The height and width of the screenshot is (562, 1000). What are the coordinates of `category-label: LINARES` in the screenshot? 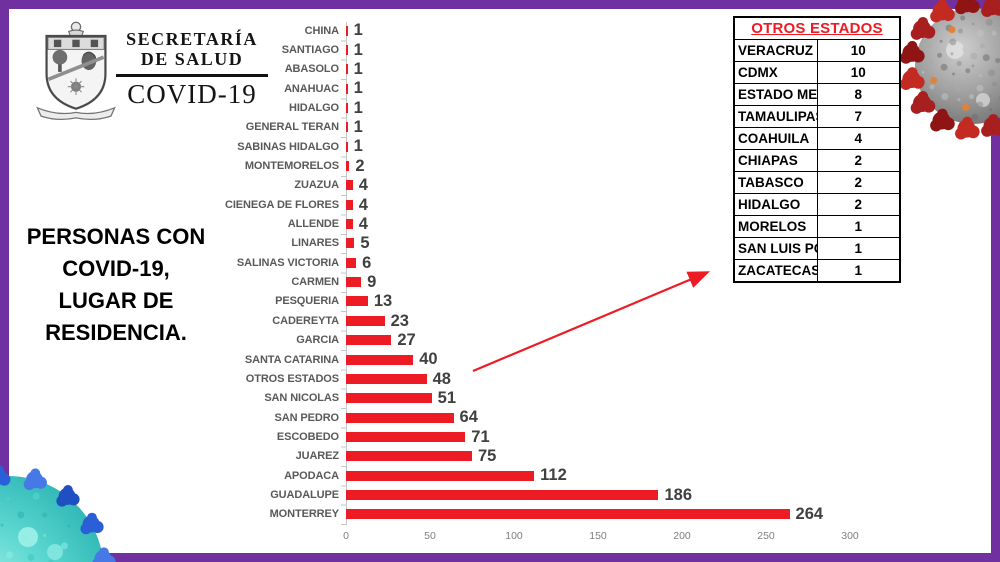 It's located at (315, 243).